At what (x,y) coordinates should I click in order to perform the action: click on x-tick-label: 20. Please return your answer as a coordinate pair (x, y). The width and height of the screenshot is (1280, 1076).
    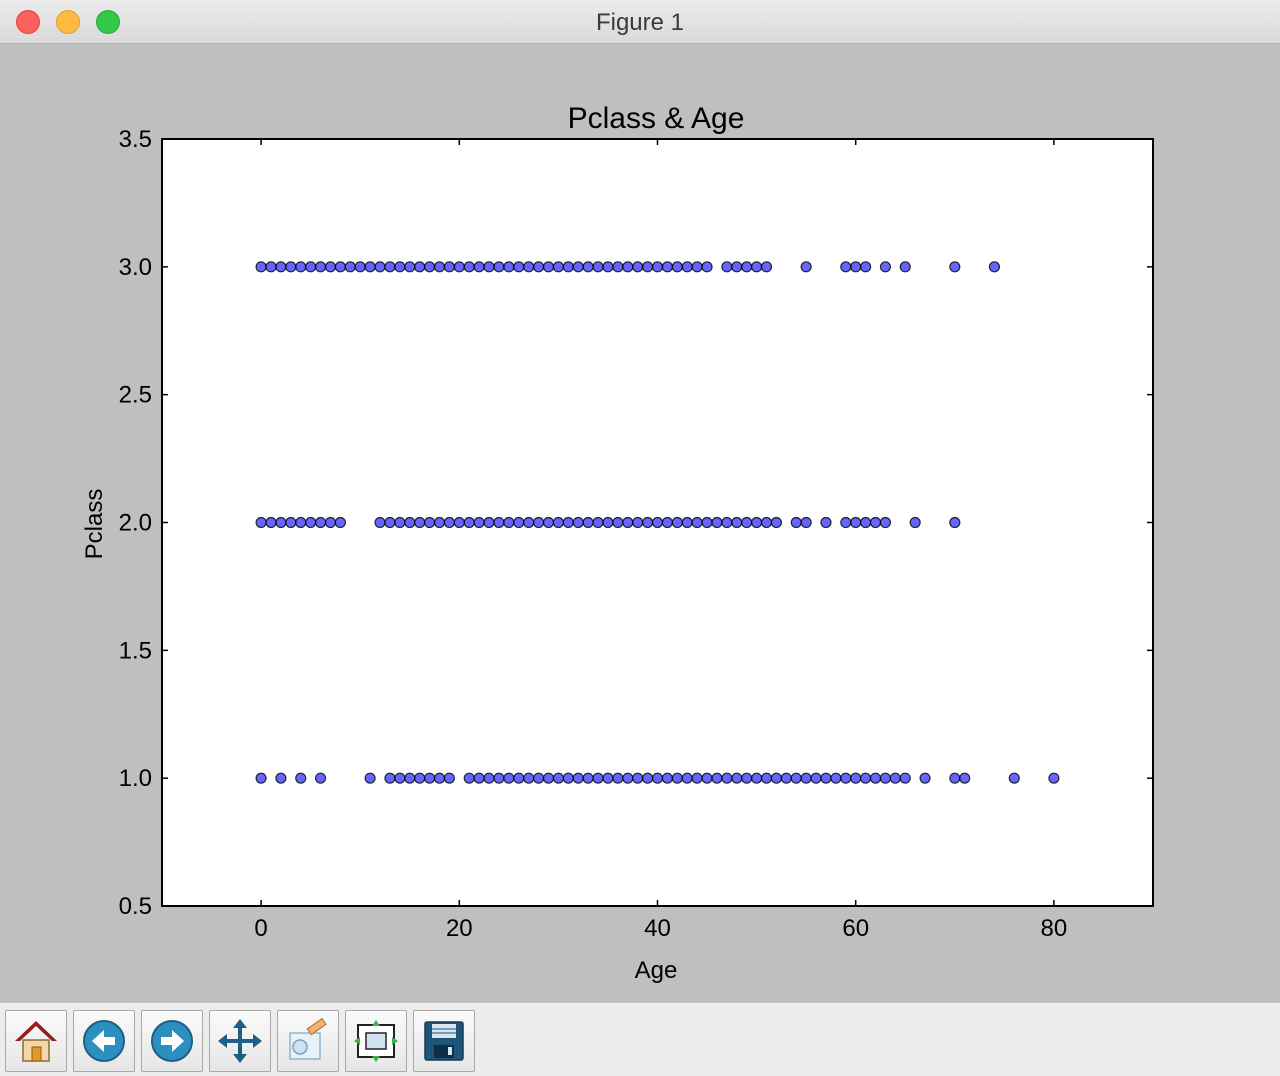
    Looking at the image, I should click on (459, 928).